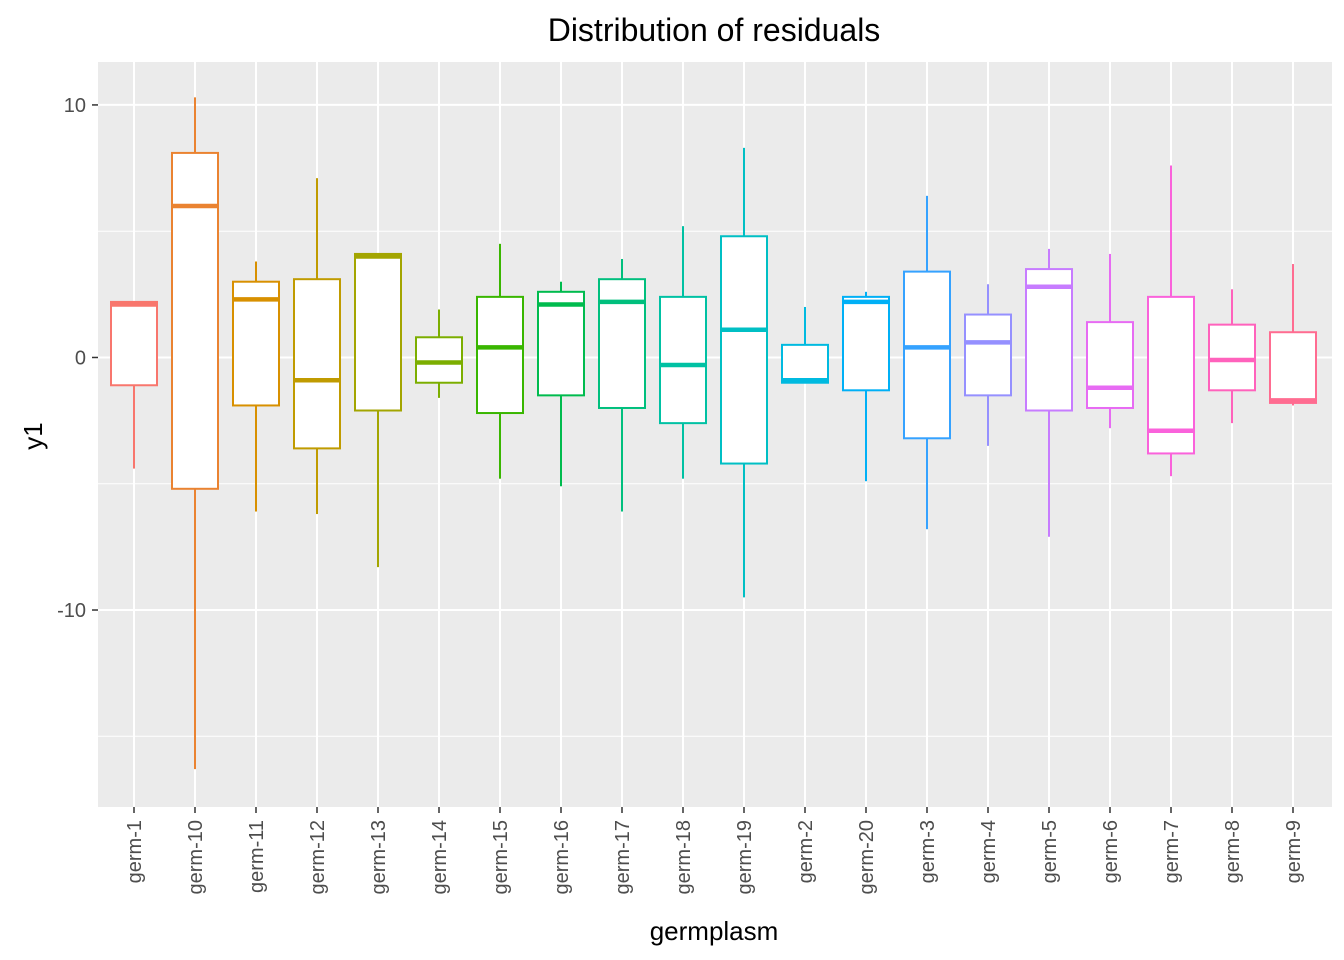 The image size is (1344, 960). Describe the element at coordinates (684, 857) in the screenshot. I see `x-tick-label: germ-18` at that location.